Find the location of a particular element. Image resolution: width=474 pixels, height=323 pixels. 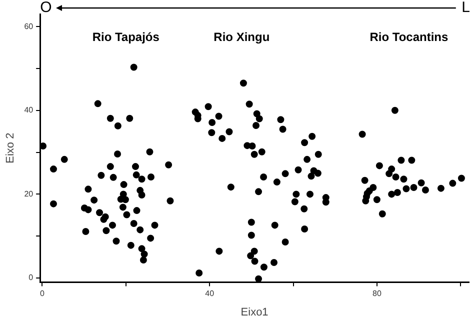

y-tick-label: 0 is located at coordinates (31, 277).